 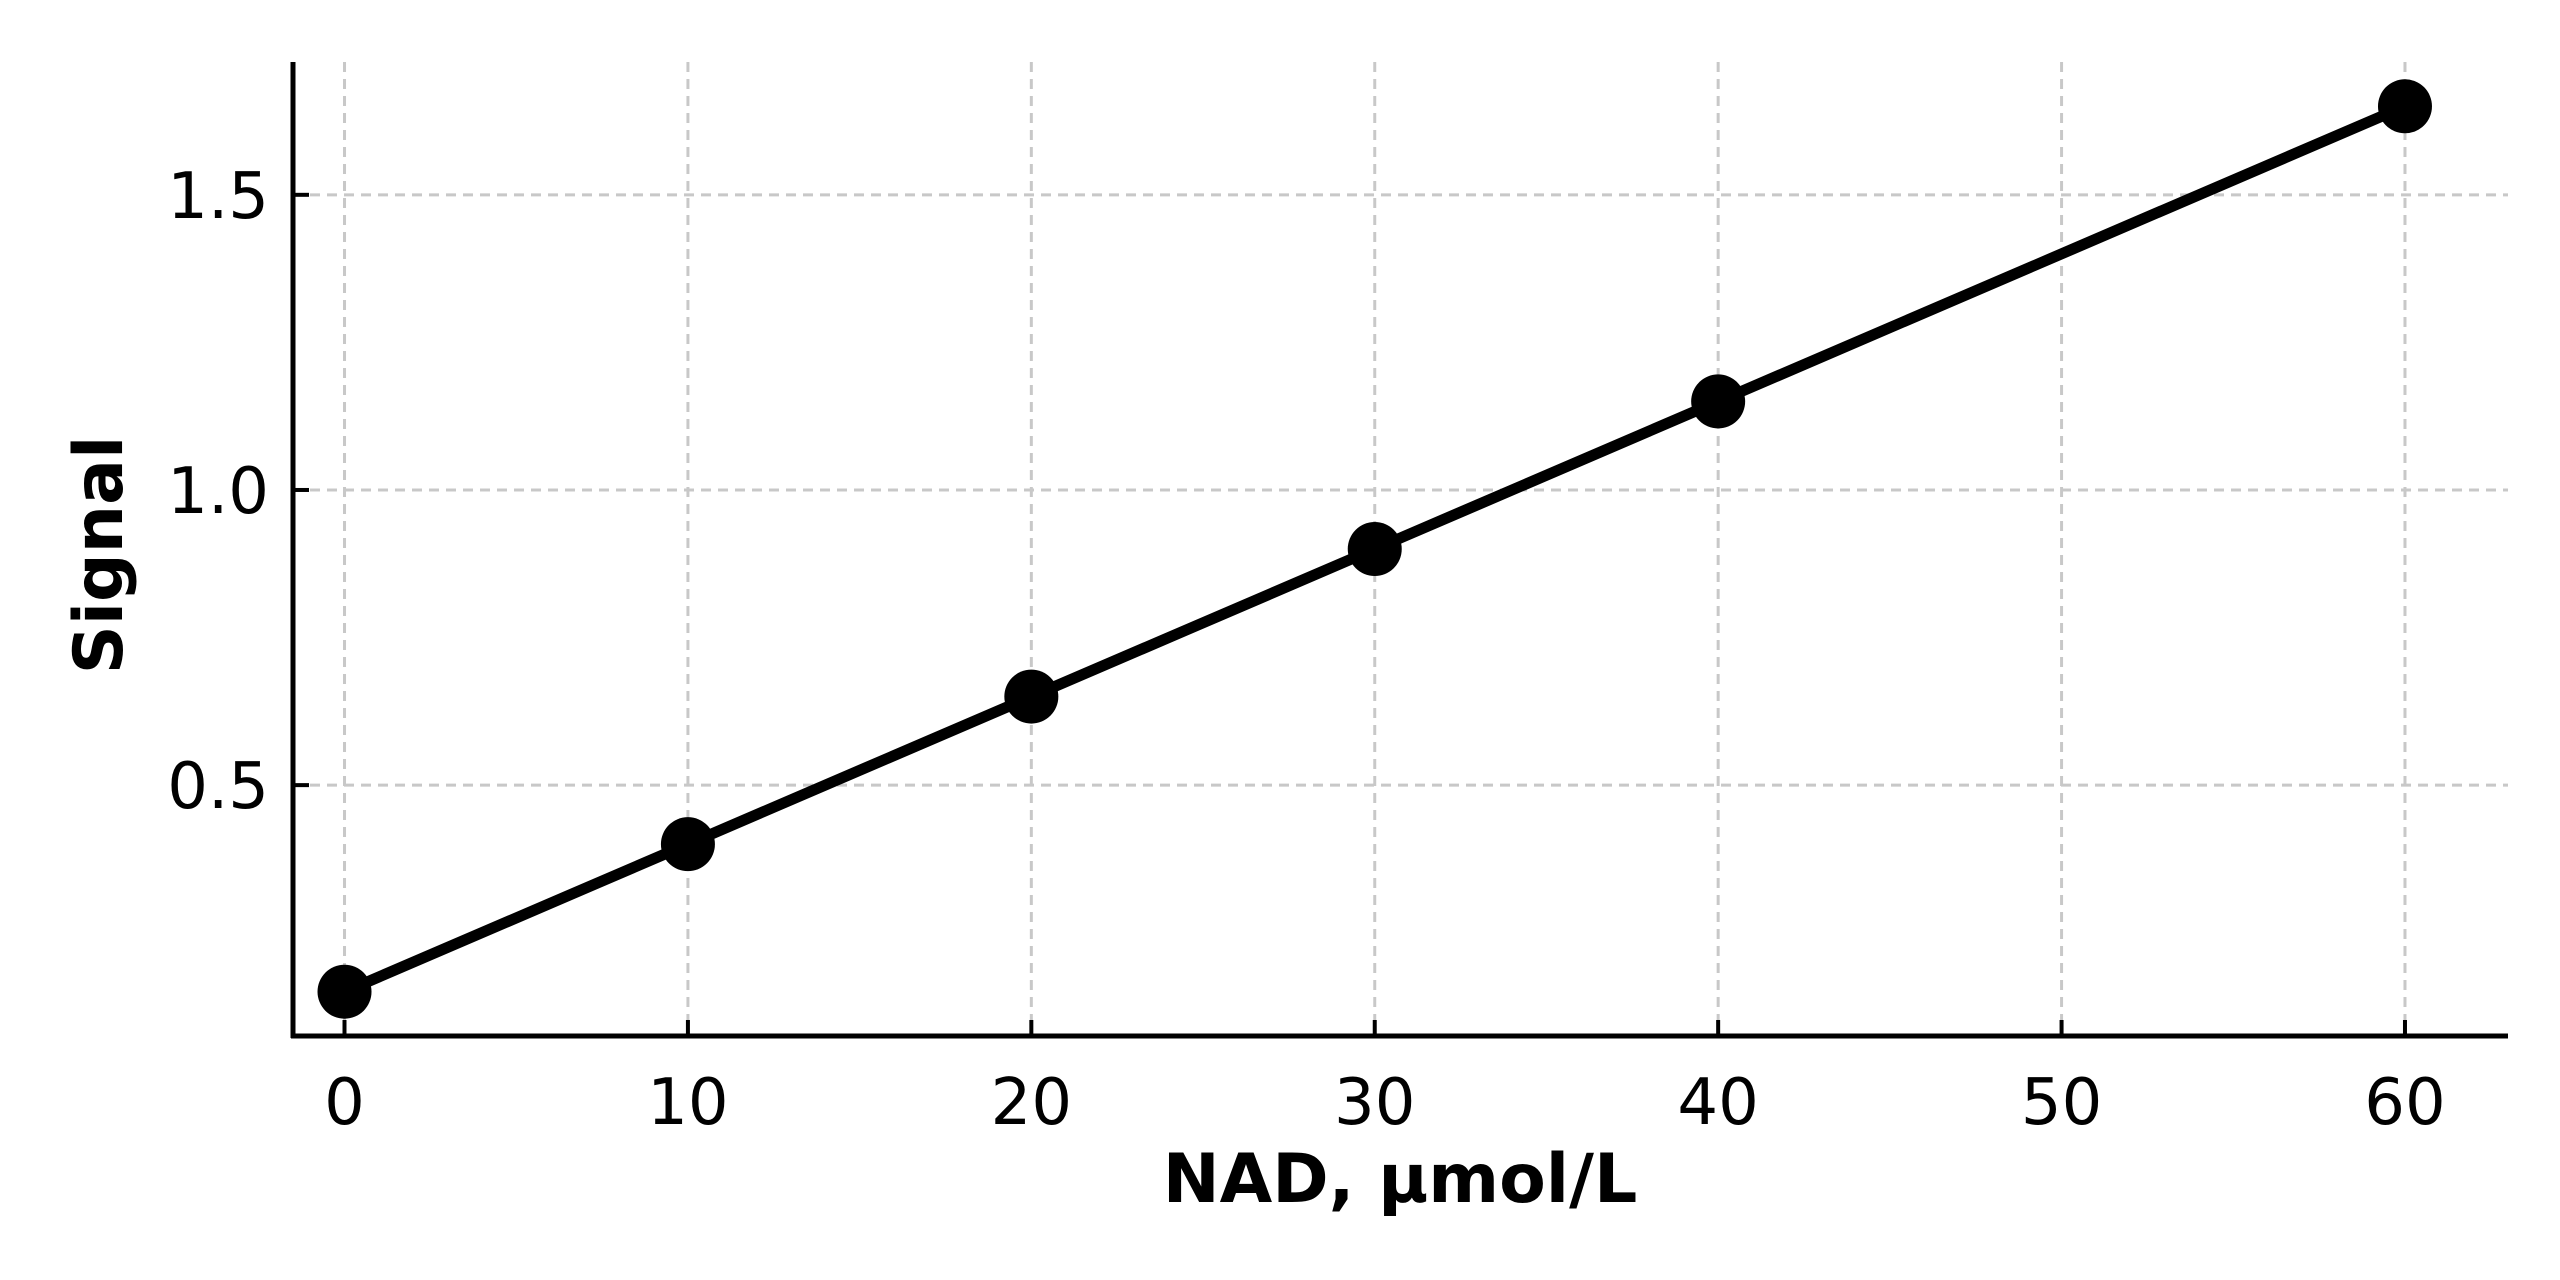 What do you see at coordinates (2404, 1103) in the screenshot?
I see `x-tick-label-6: 60` at bounding box center [2404, 1103].